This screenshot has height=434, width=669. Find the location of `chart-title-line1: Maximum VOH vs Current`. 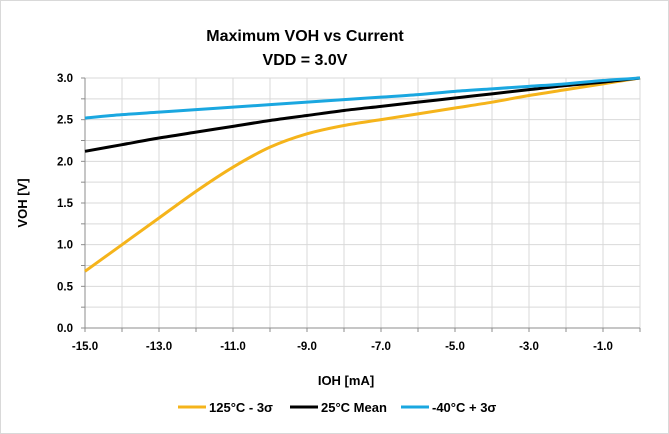

chart-title-line1: Maximum VOH vs Current is located at coordinates (305, 36).